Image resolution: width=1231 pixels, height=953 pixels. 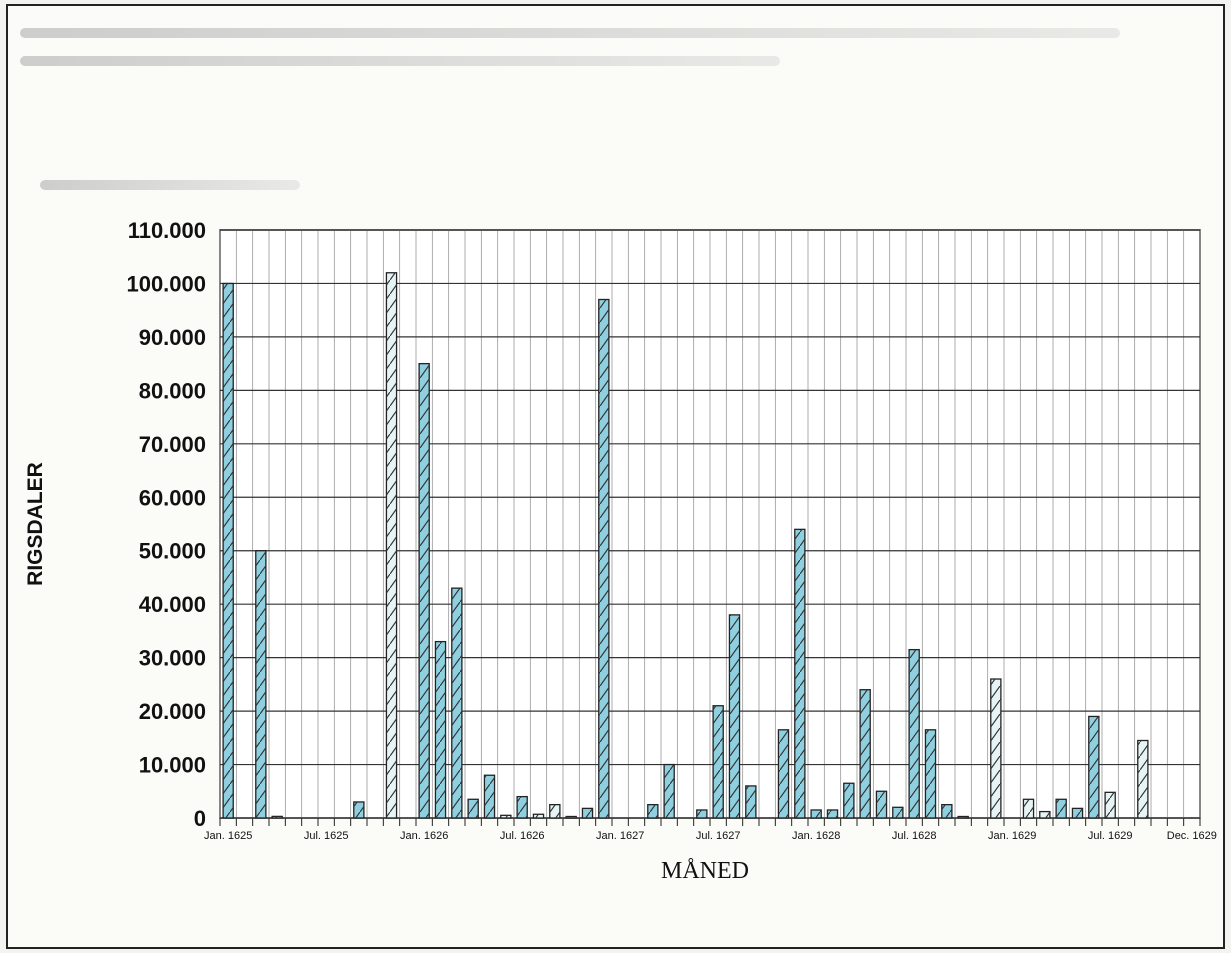 What do you see at coordinates (914, 836) in the screenshot?
I see `x-tick-label: Jul. 1628` at bounding box center [914, 836].